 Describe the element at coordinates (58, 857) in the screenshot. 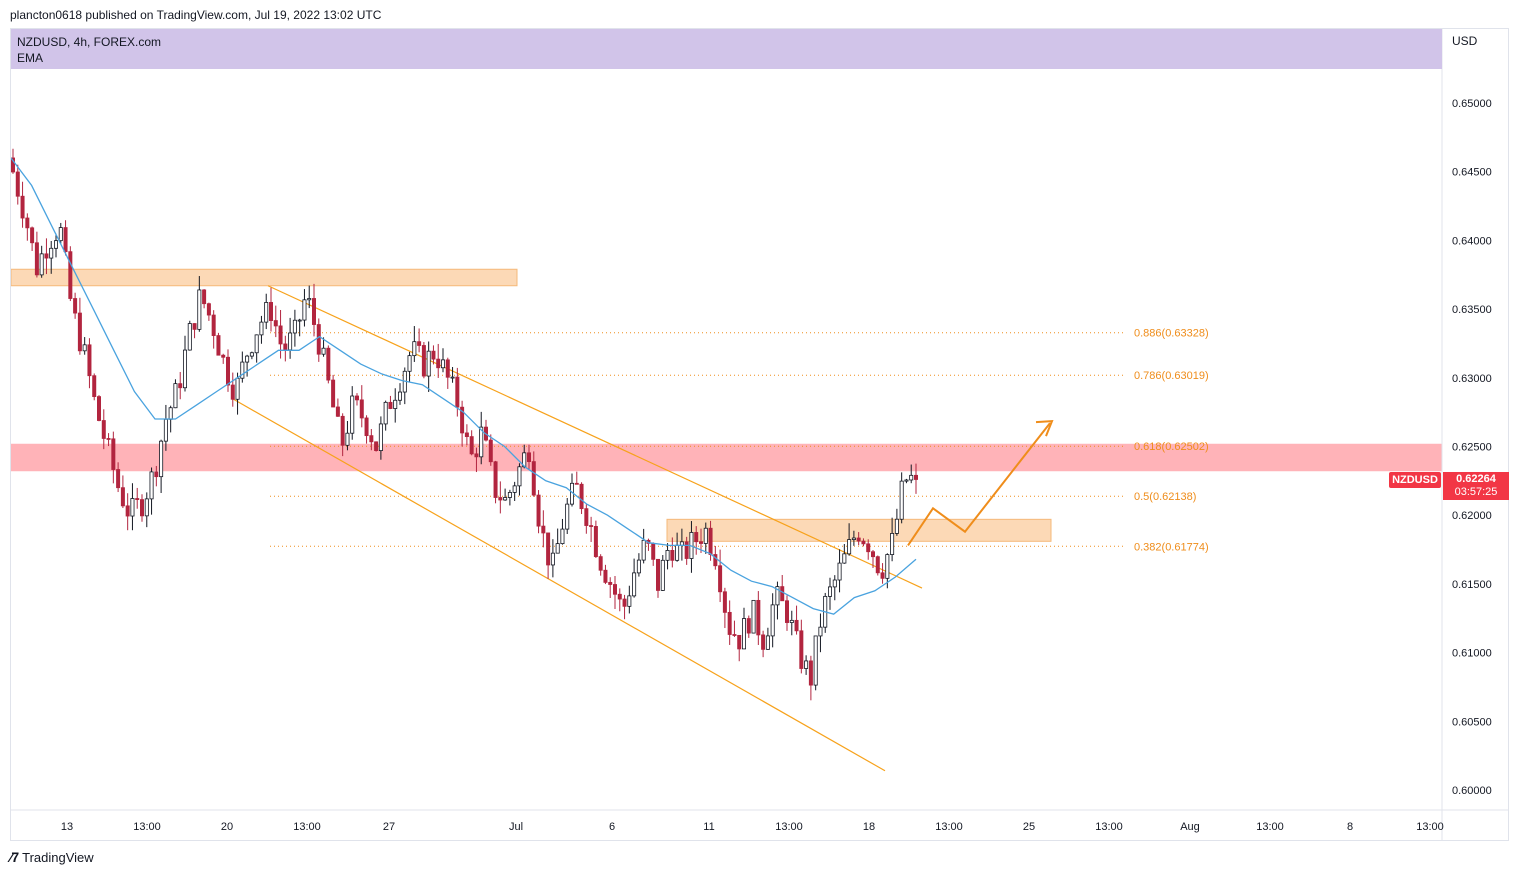

I see `footer-brand: TradingView` at that location.